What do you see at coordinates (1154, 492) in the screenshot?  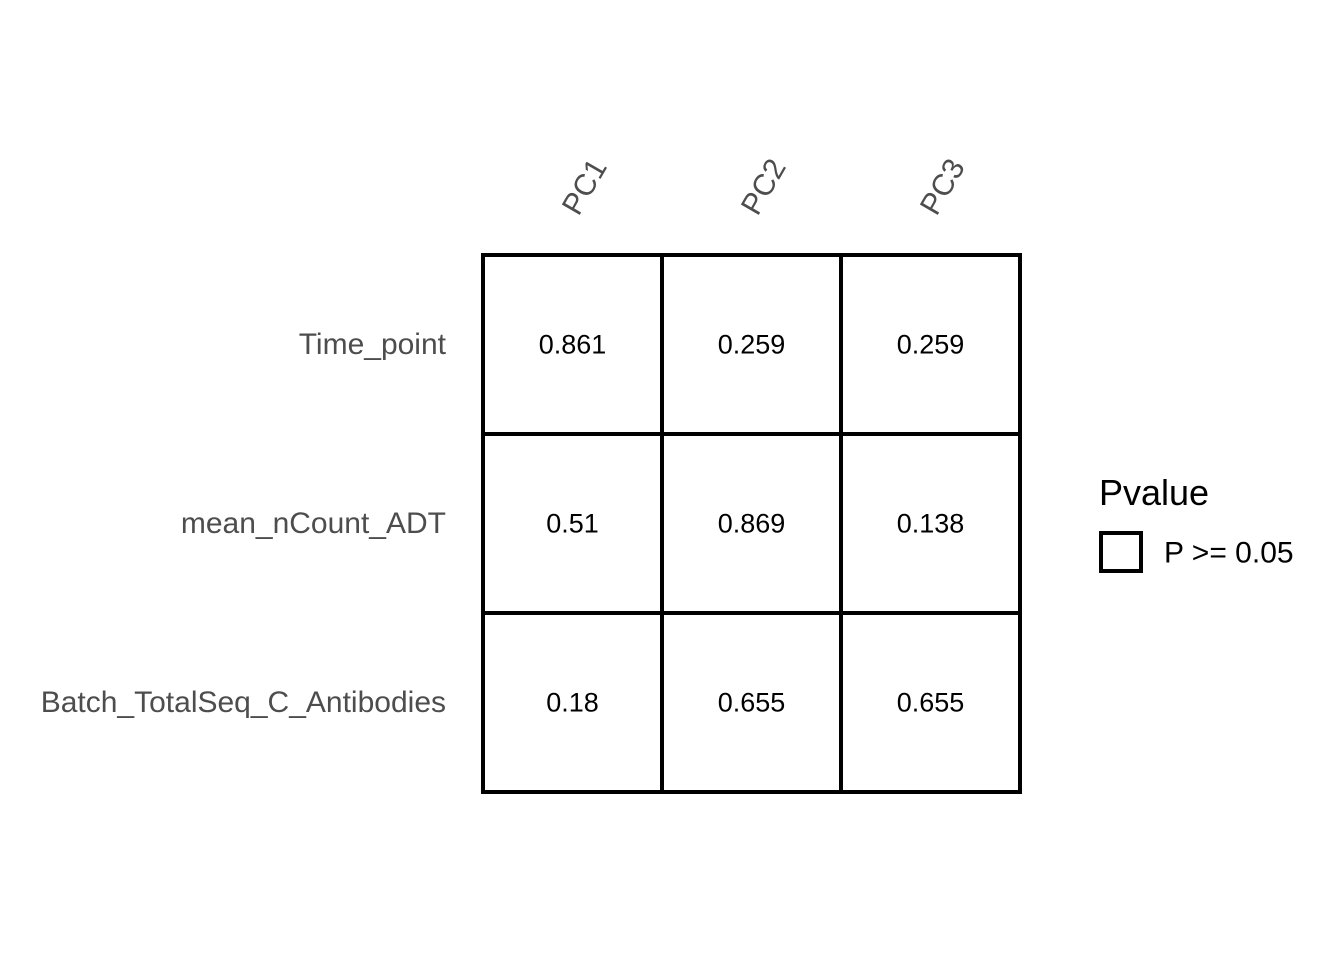 I see `legend-title: Pvalue` at bounding box center [1154, 492].